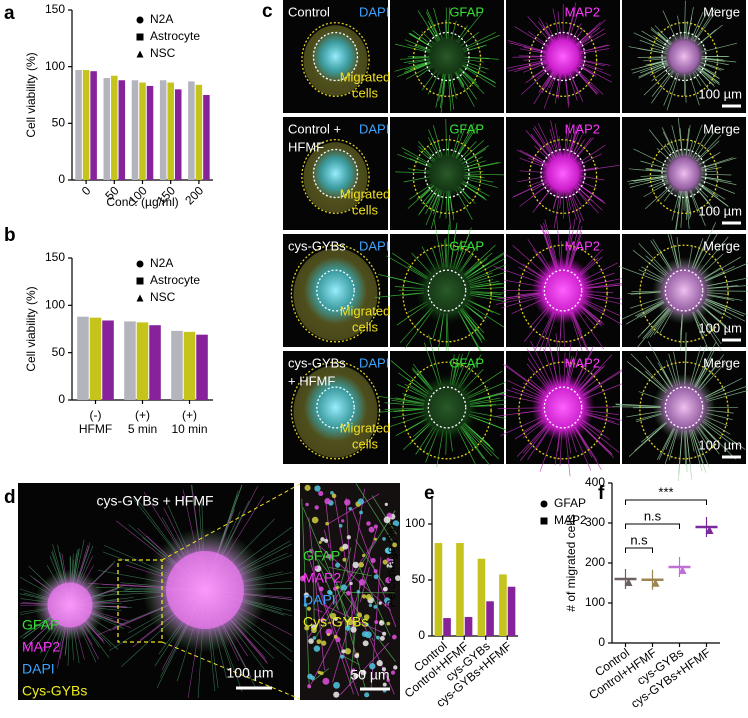 The image size is (748, 718). What do you see at coordinates (59, 352) in the screenshot?
I see `y-tick-label: 50` at bounding box center [59, 352].